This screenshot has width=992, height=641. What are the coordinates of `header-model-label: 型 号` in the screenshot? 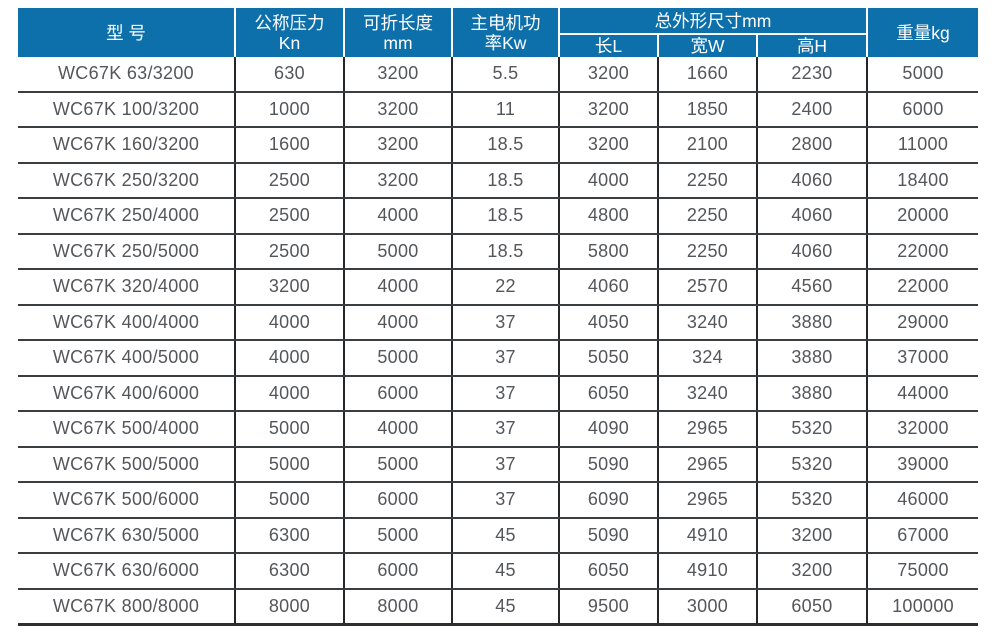 It's located at (126, 32).